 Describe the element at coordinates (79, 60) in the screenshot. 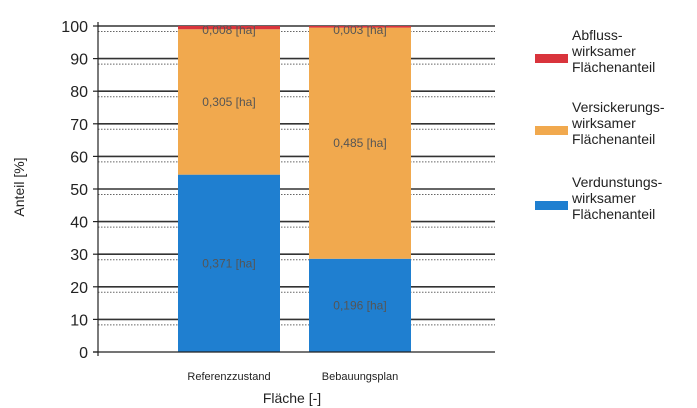

I see `y-tick-label: 90` at that location.